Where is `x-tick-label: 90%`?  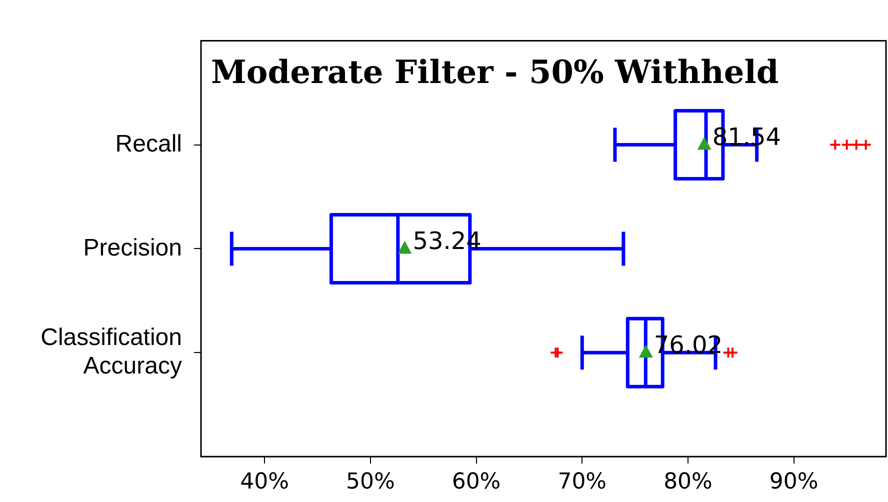 x-tick-label: 90% is located at coordinates (793, 482).